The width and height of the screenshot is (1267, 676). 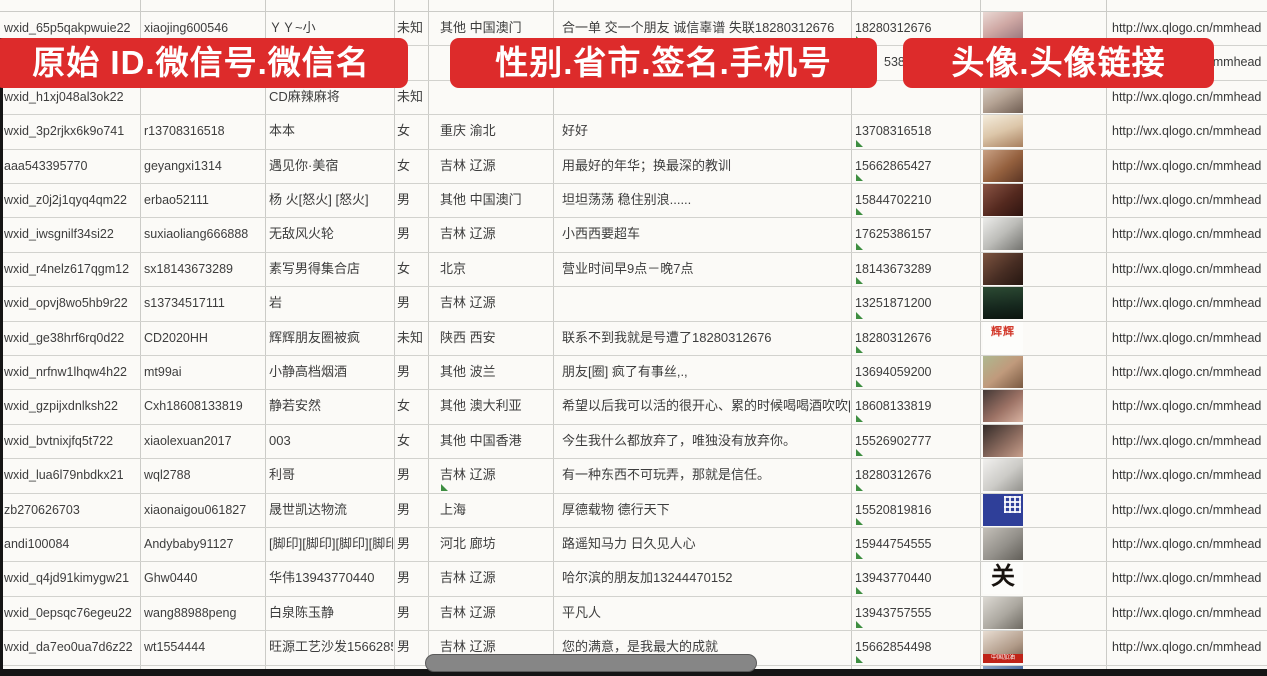 I want to click on cell-signature: 平凡人, so click(x=706, y=613).